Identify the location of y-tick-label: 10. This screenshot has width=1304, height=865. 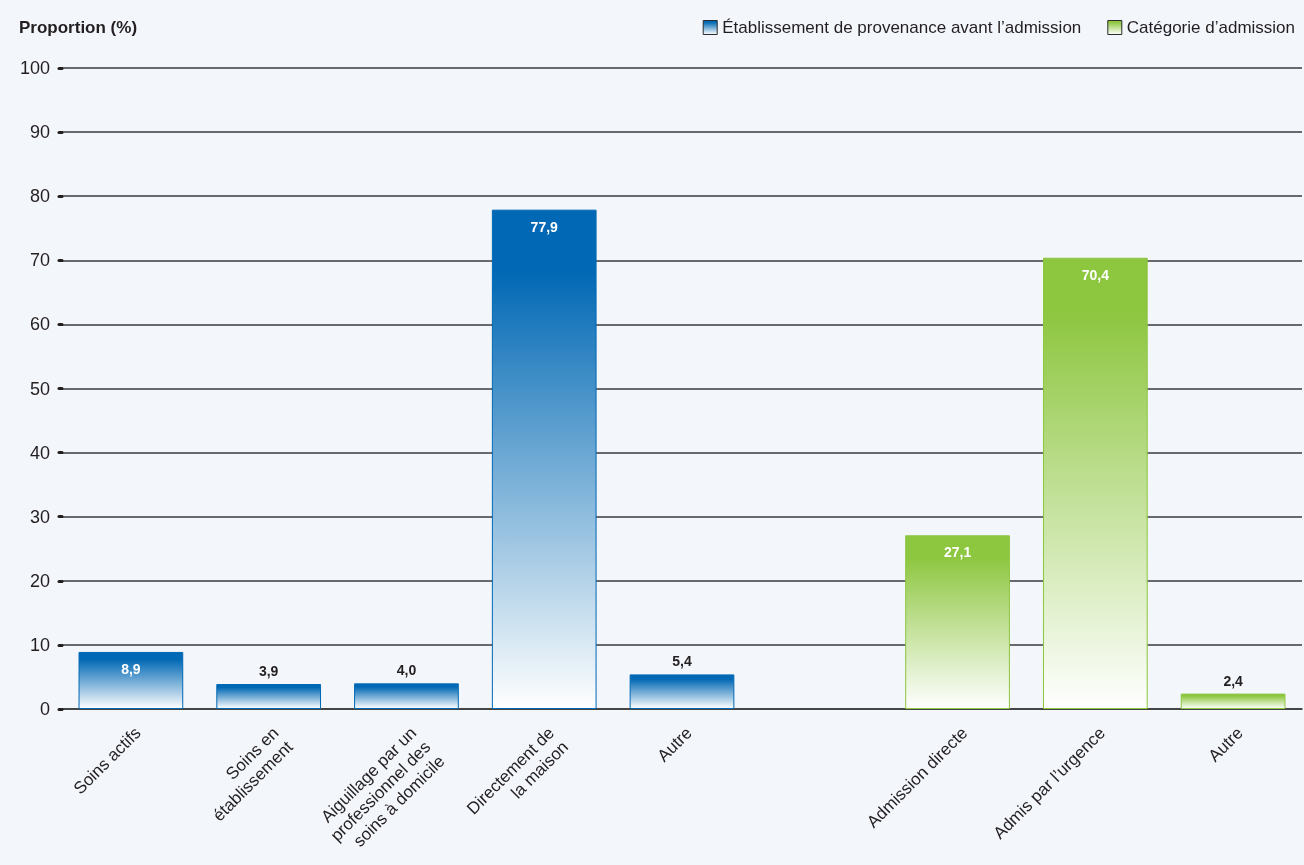
(39, 644).